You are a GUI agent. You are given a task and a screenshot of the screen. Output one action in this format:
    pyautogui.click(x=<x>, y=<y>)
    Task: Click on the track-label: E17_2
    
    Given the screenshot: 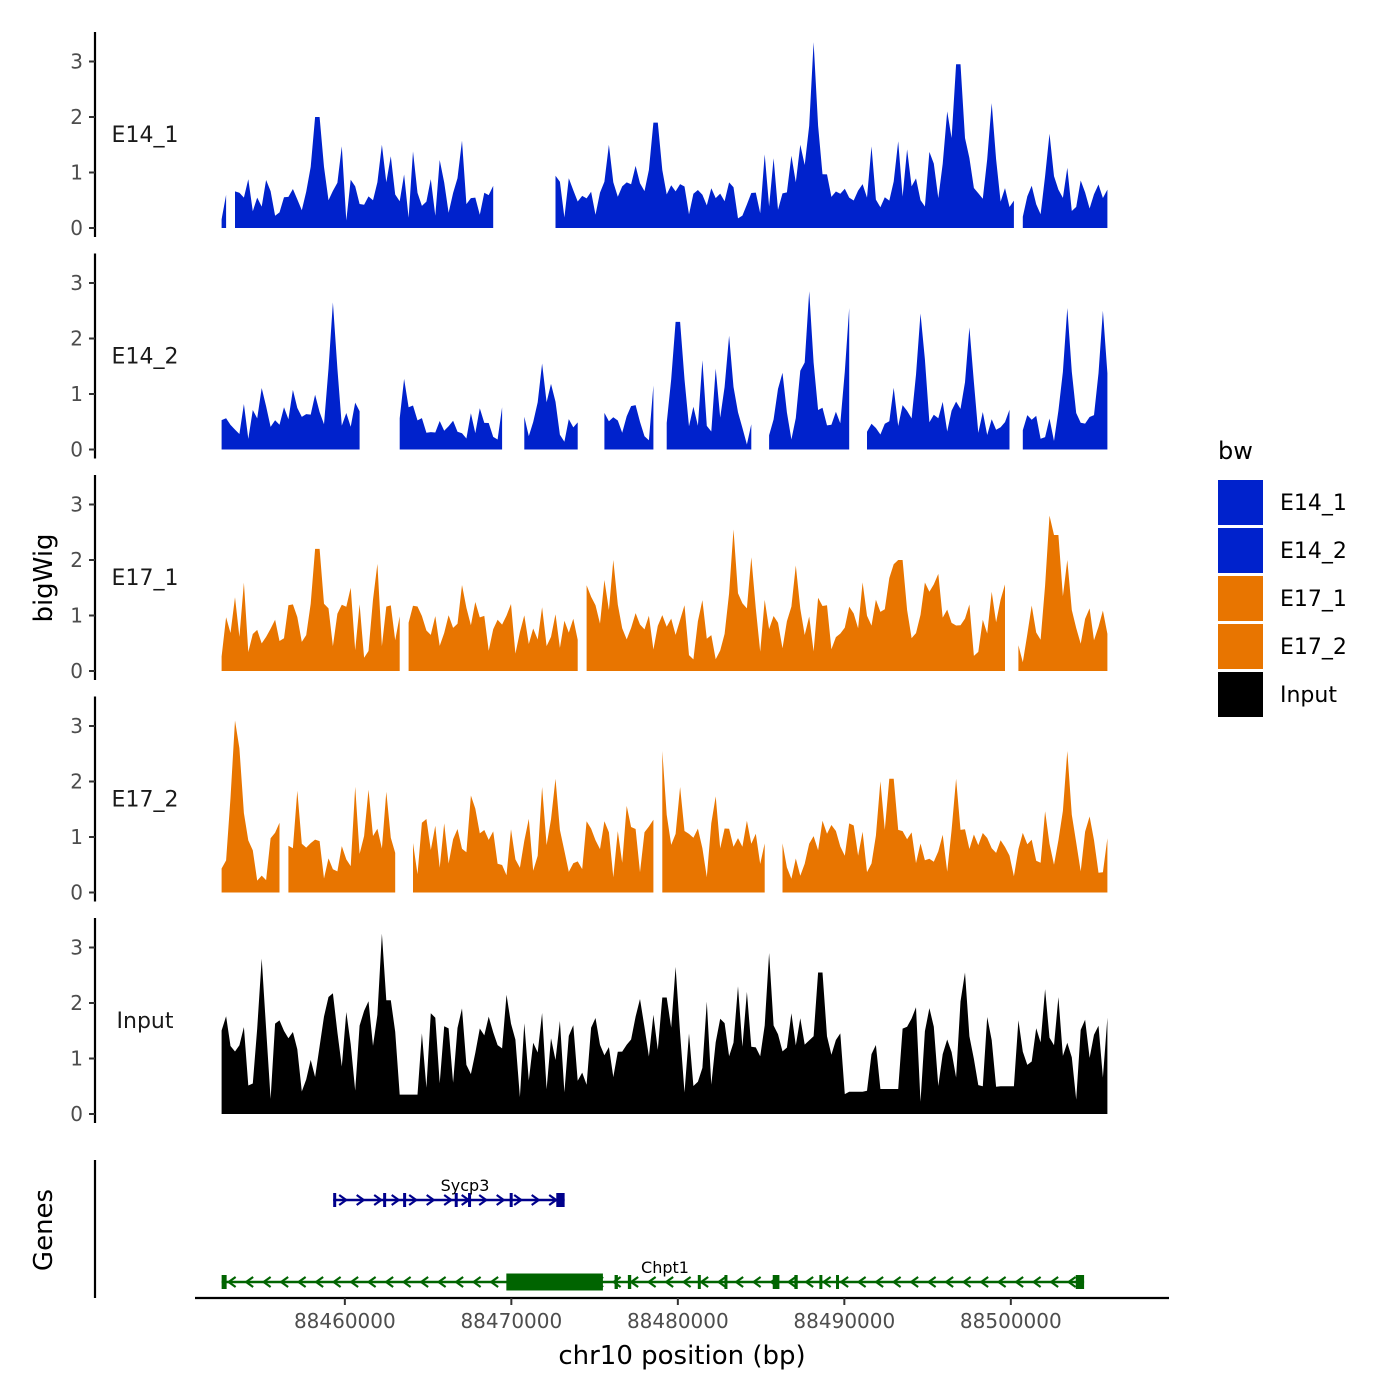 What is the action you would take?
    pyautogui.click(x=145, y=800)
    